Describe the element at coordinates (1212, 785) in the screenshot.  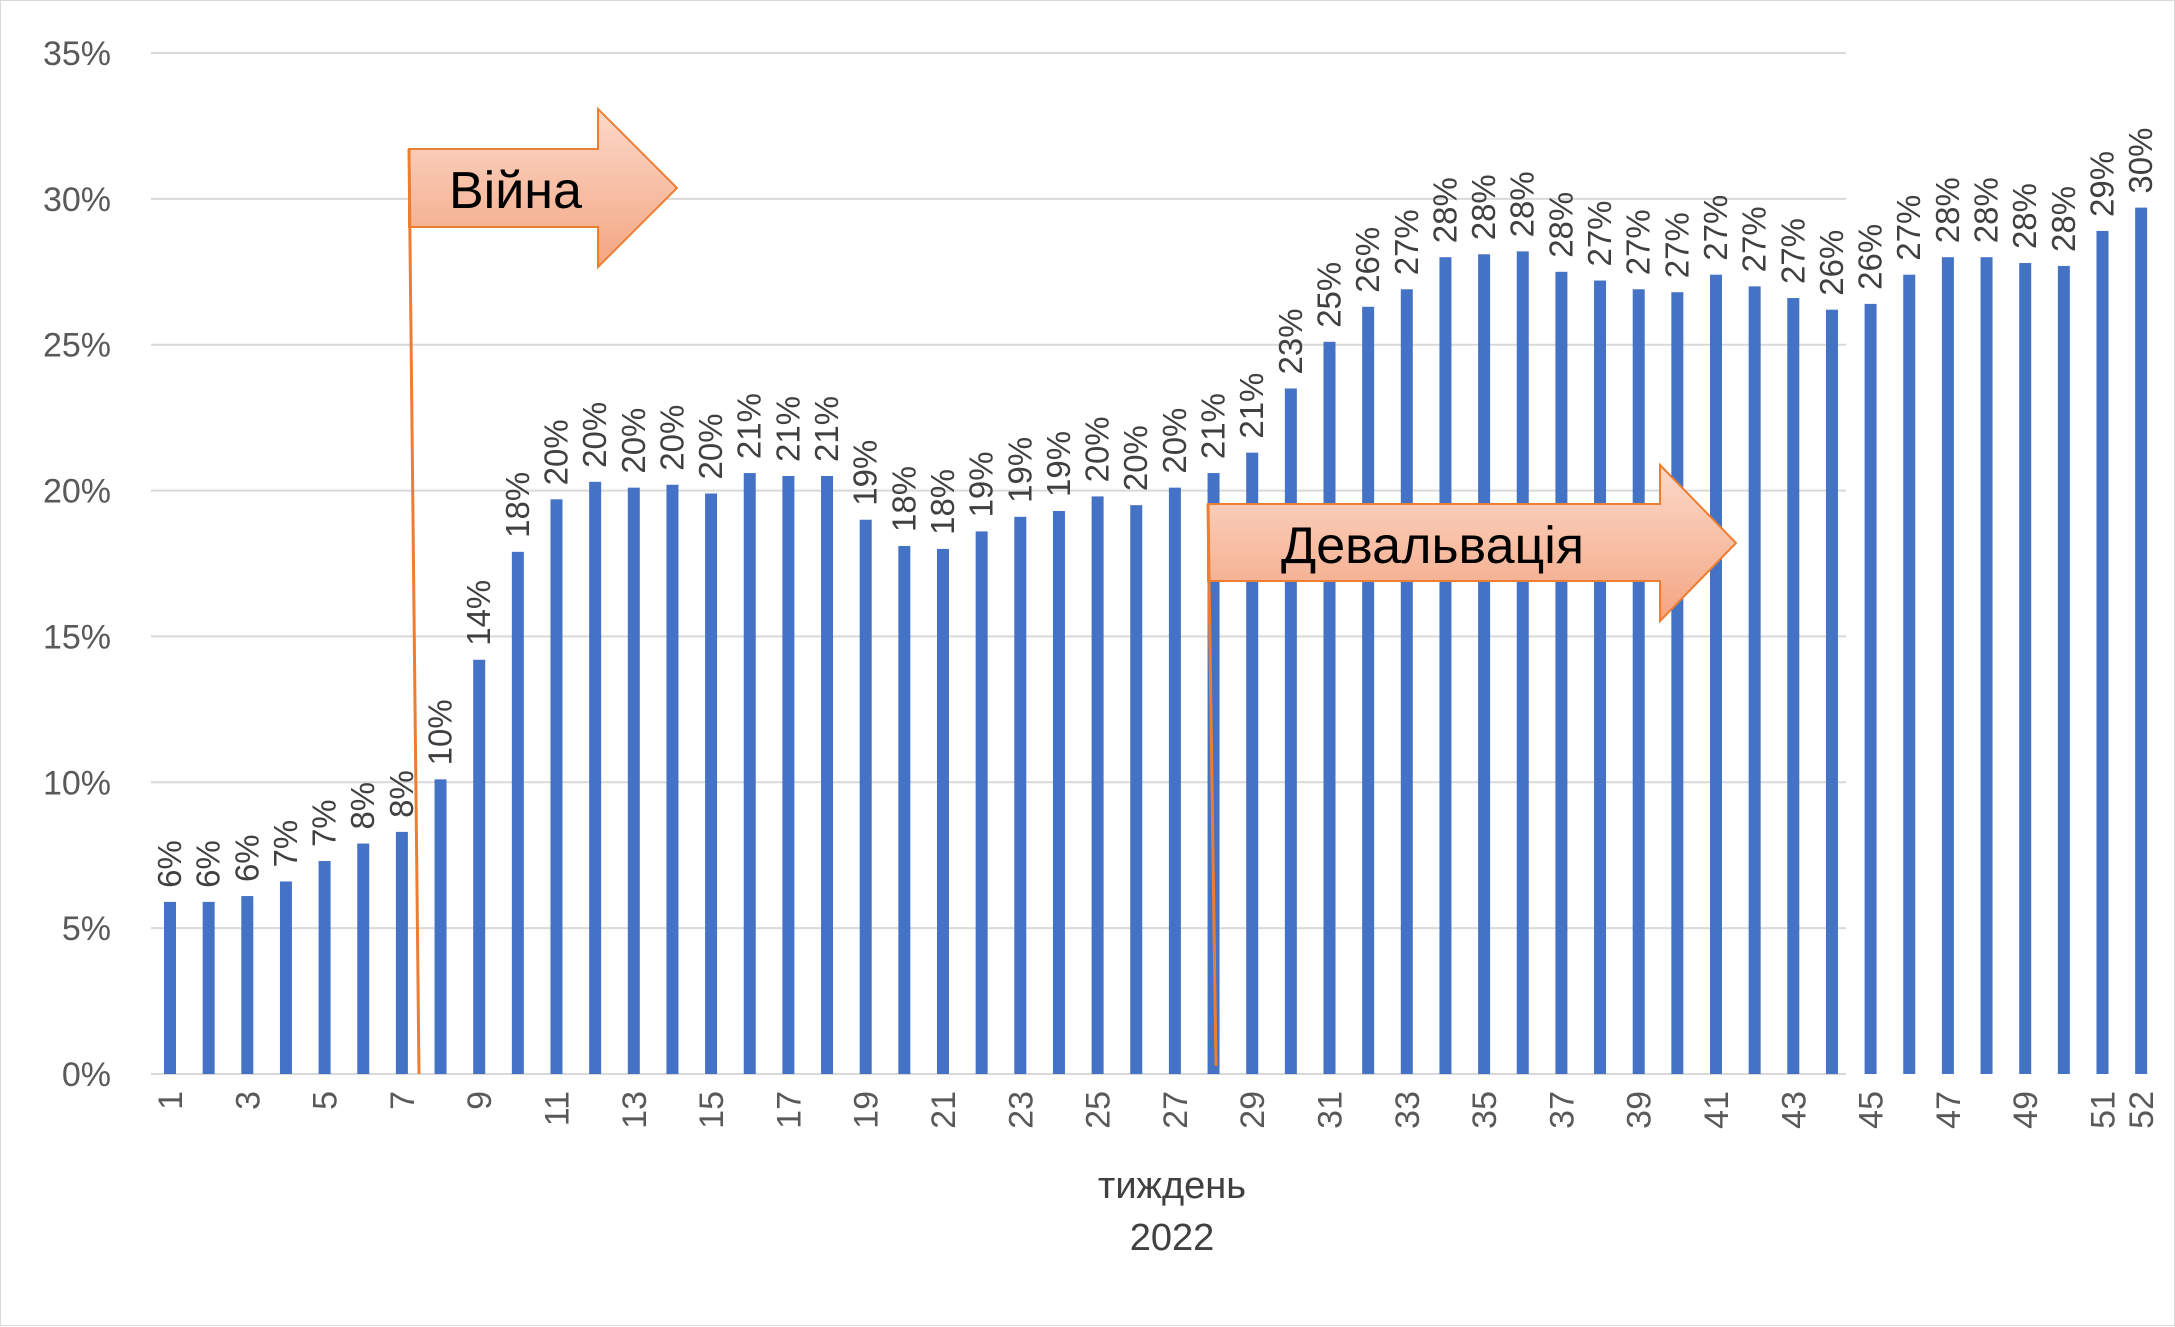
I see `devaluation-marker-line` at that location.